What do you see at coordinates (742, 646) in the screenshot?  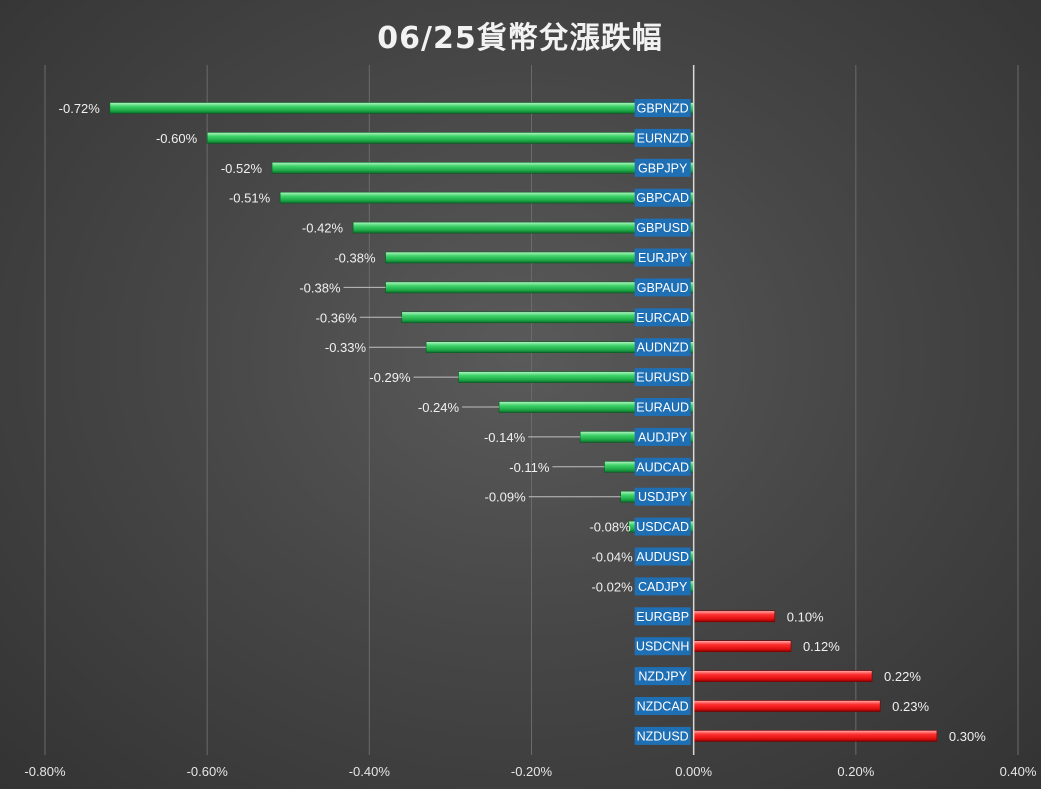 I see `bar-usdcnh` at bounding box center [742, 646].